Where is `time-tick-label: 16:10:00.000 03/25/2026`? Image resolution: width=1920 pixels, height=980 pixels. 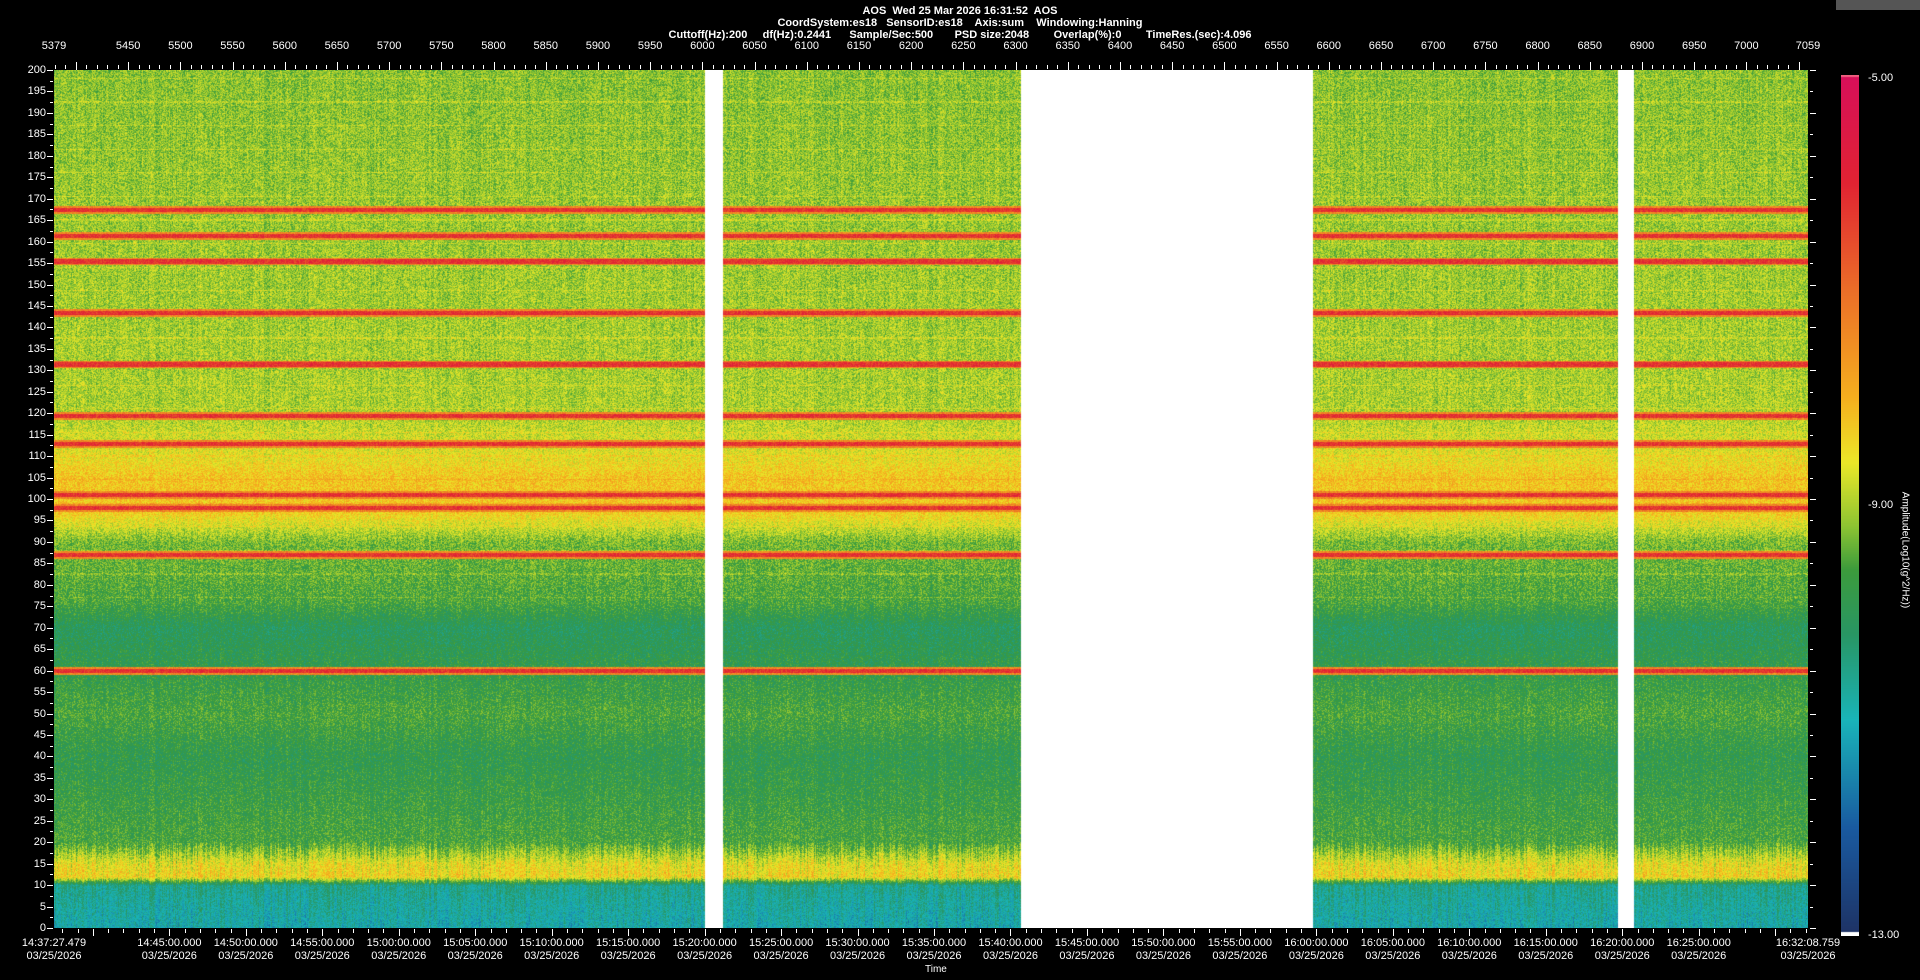 time-tick-label: 16:10:00.000 03/25/2026 is located at coordinates (1469, 949).